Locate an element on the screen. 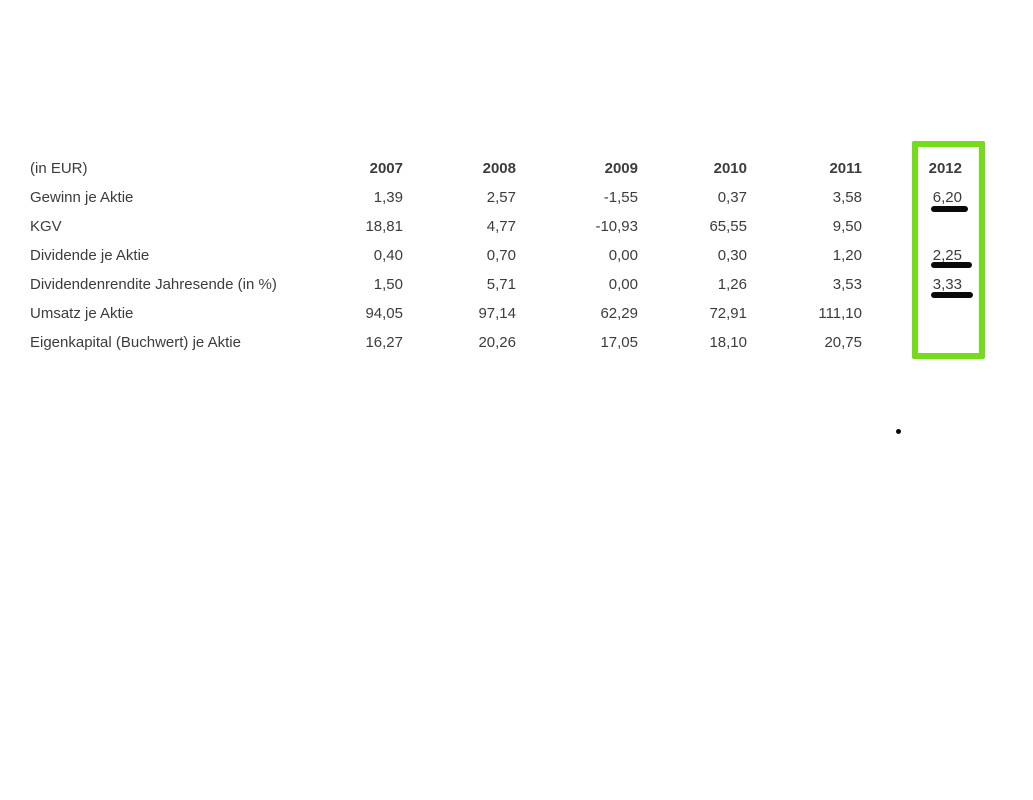  value-cell: 4,77 is located at coordinates (501, 226).